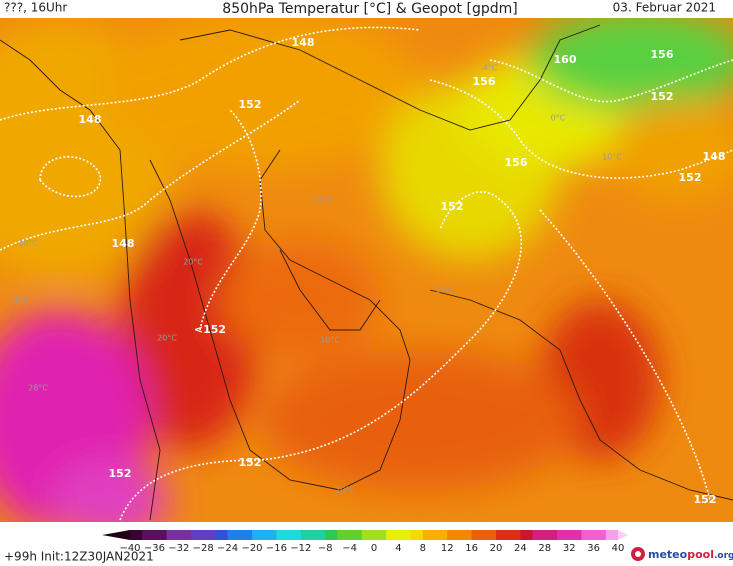 Image resolution: width=733 pixels, height=566 pixels. Describe the element at coordinates (38, 388) in the screenshot. I see `temperature-label: 28°C` at that location.